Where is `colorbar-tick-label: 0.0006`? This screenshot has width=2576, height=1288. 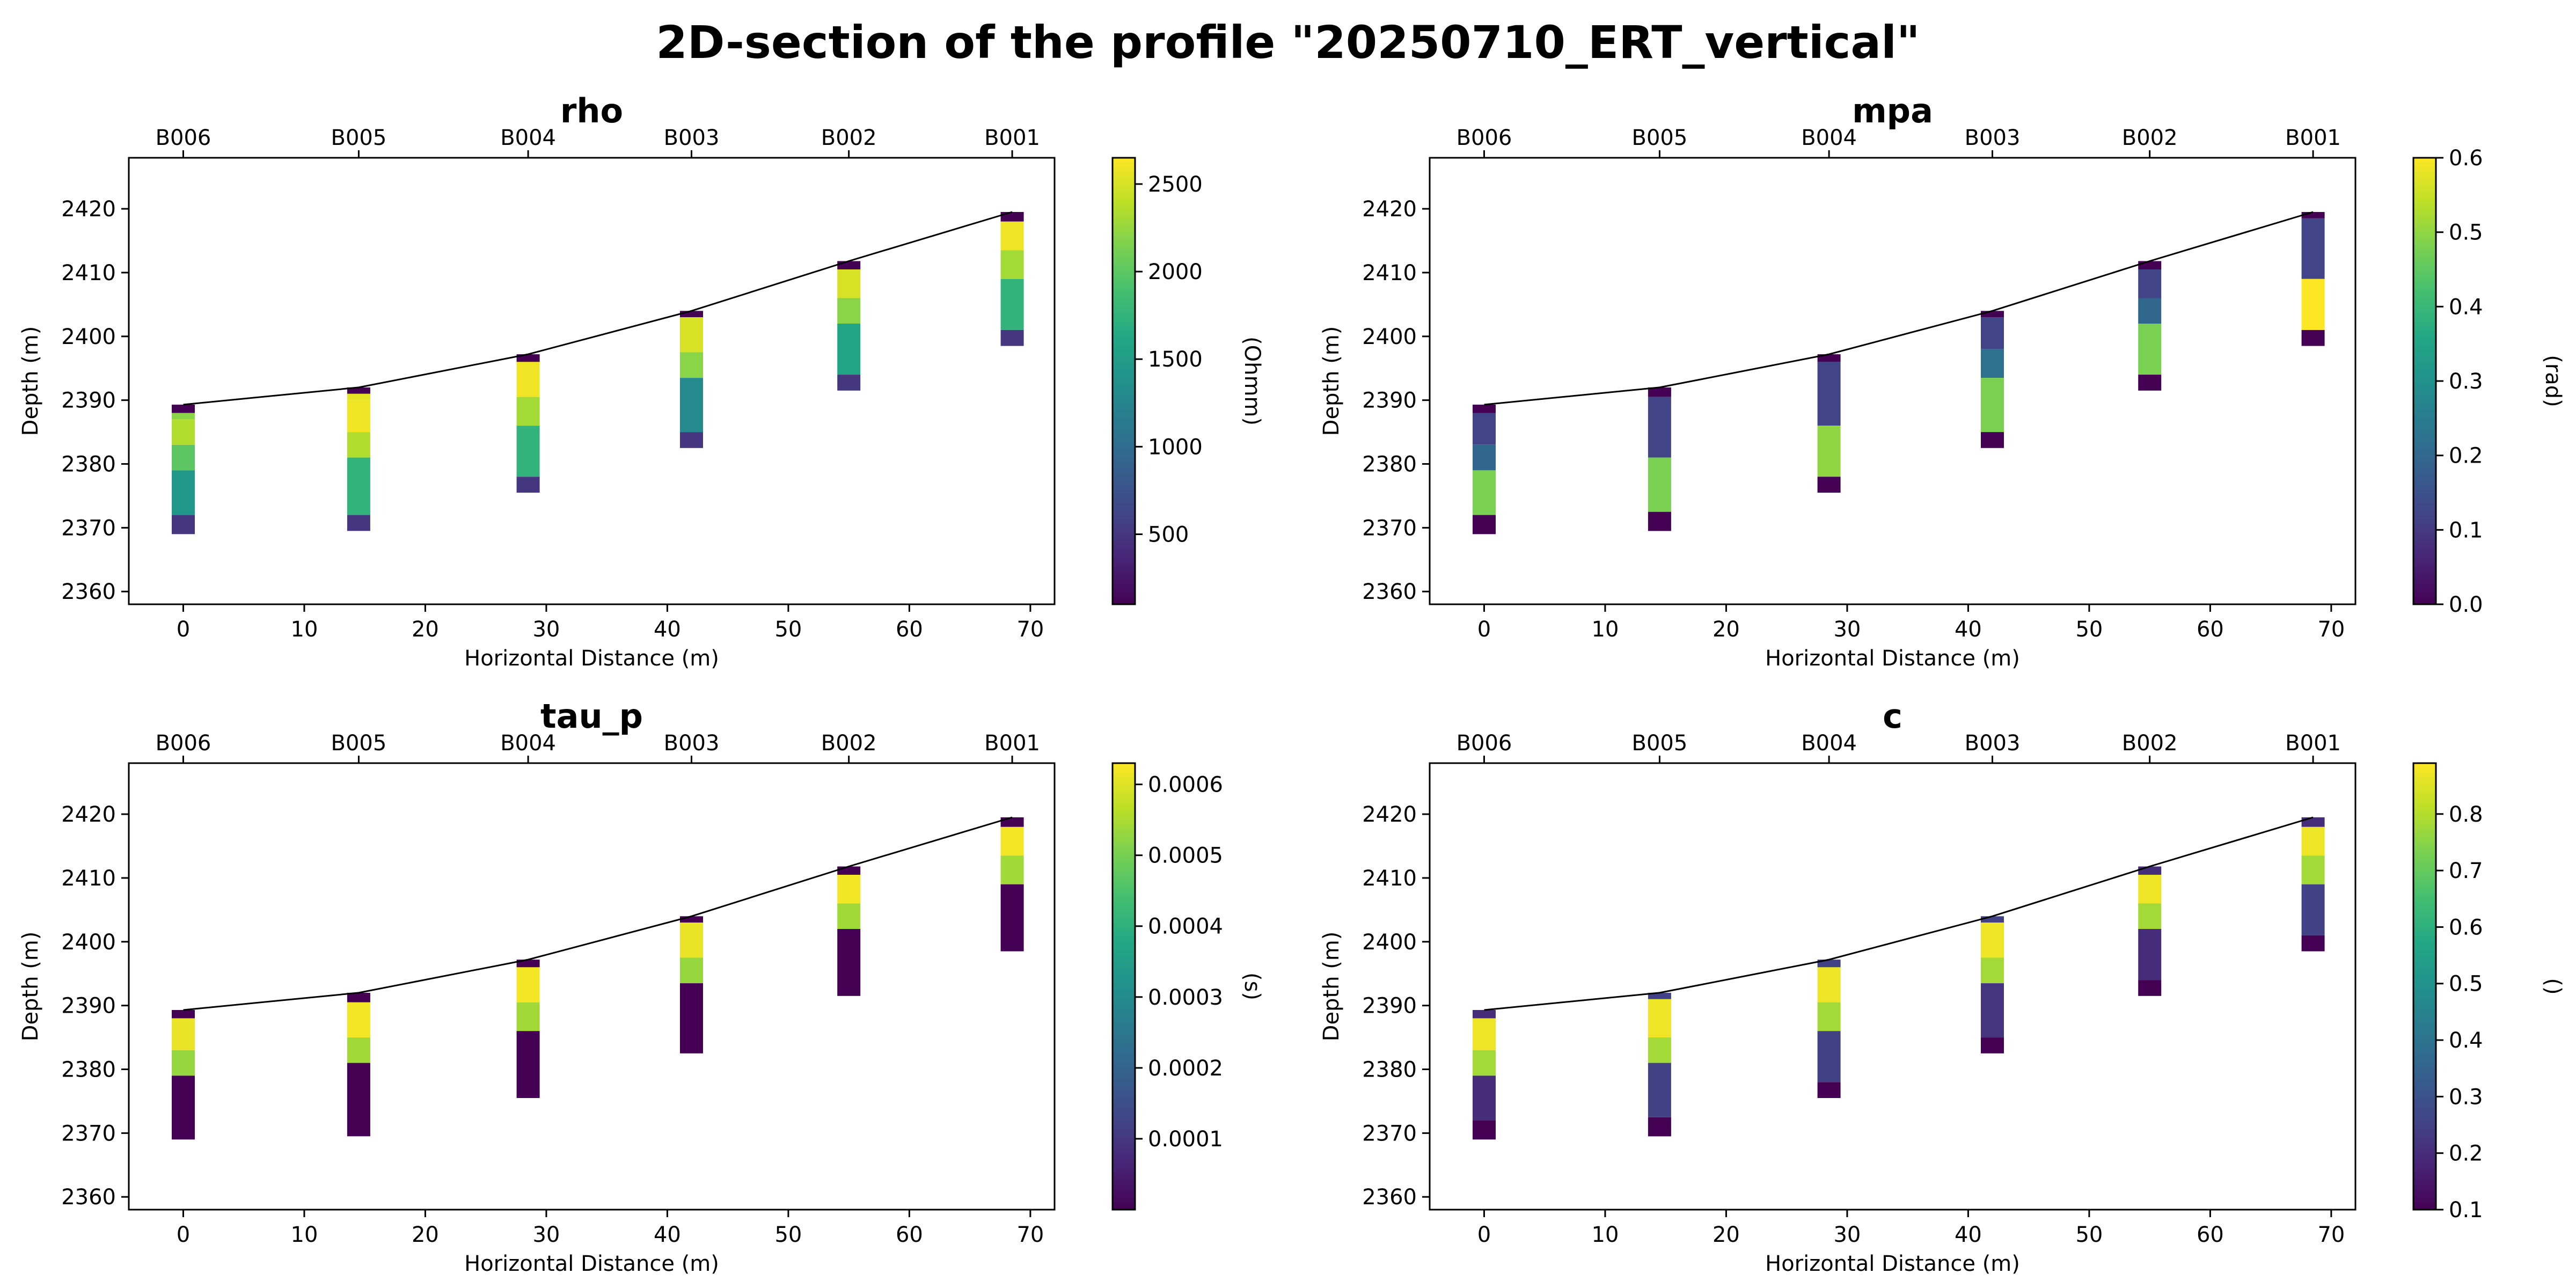
colorbar-tick-label: 0.0006 is located at coordinates (1185, 785).